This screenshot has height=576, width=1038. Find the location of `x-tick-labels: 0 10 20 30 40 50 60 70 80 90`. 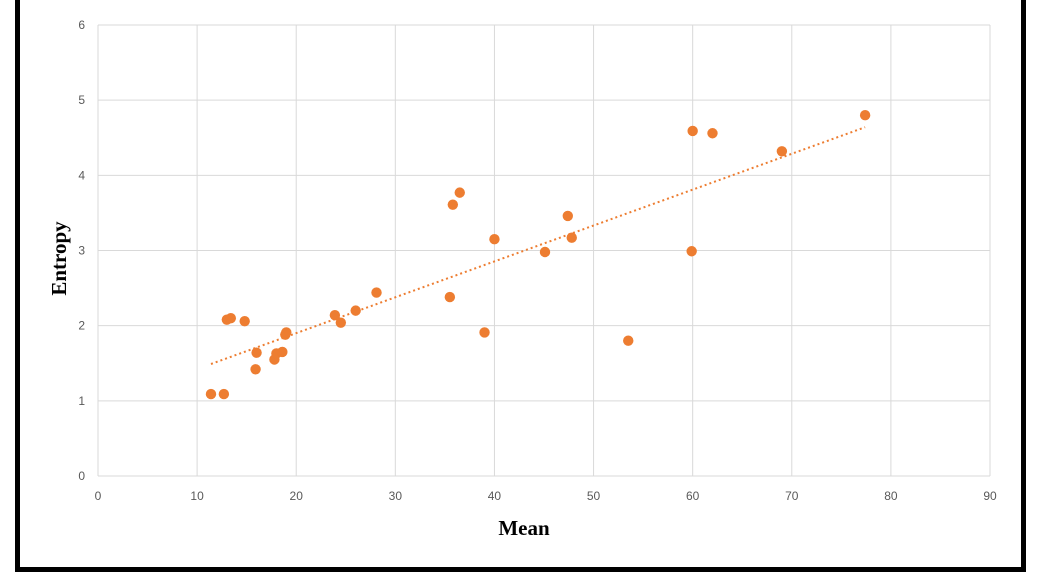

x-tick-labels: 0 10 20 30 40 50 60 70 80 90 is located at coordinates (546, 496).